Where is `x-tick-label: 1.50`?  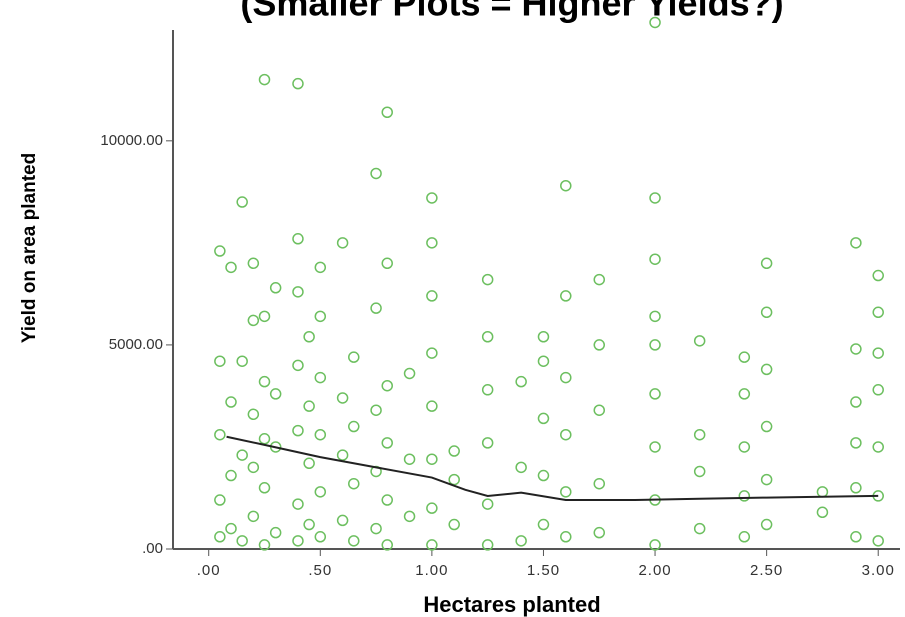
x-tick-label: 1.50 is located at coordinates (543, 570).